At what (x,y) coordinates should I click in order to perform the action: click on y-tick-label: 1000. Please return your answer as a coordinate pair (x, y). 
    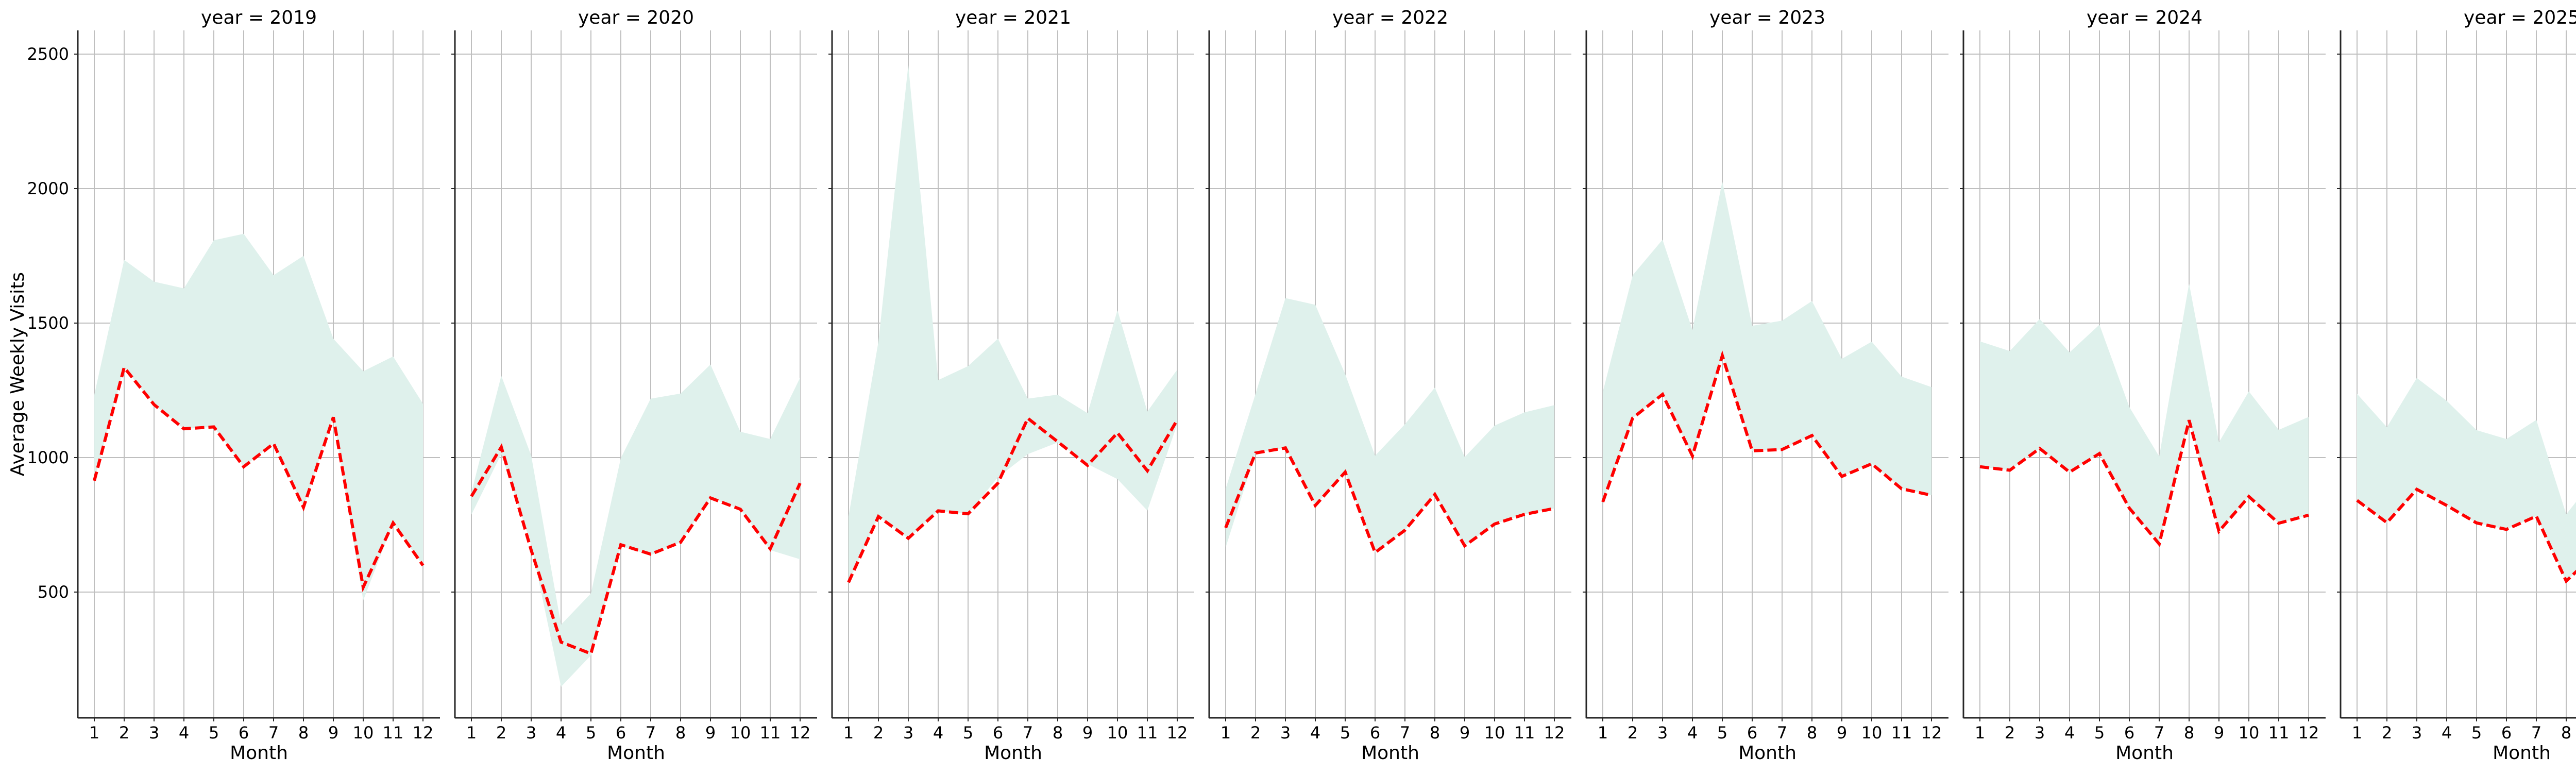
    Looking at the image, I should click on (48, 457).